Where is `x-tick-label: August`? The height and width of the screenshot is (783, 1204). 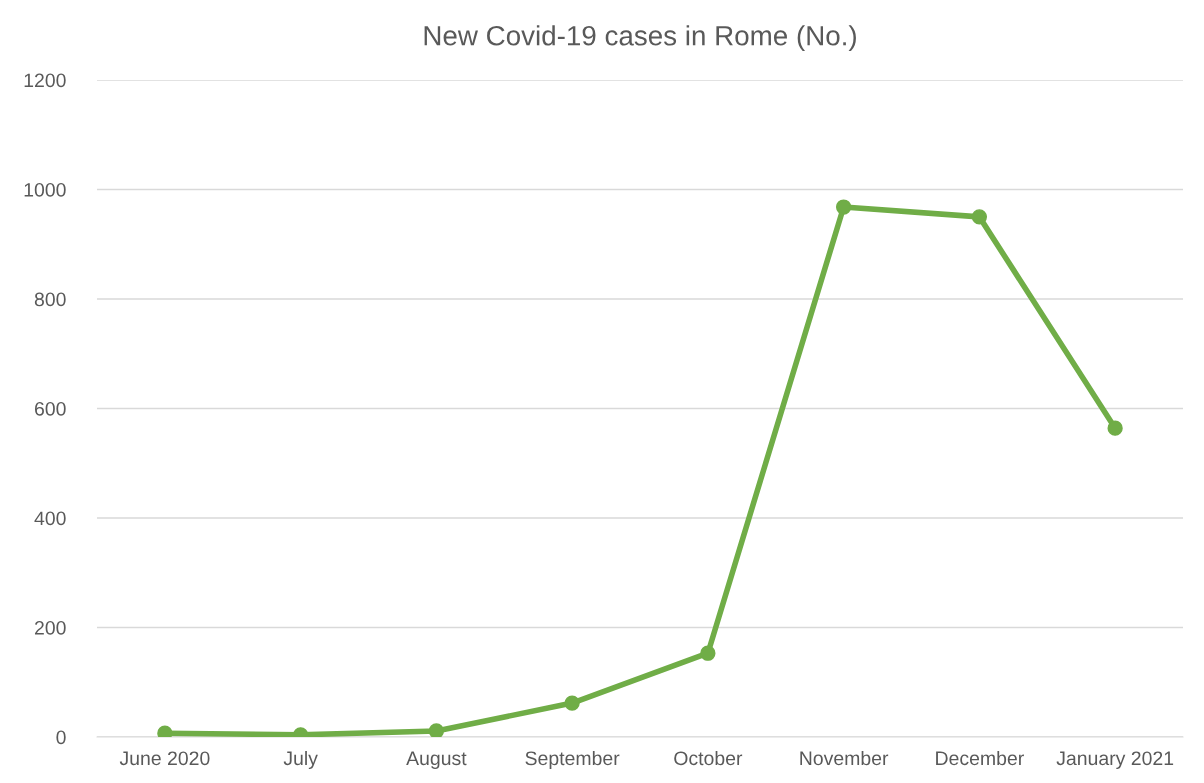
x-tick-label: August is located at coordinates (436, 760).